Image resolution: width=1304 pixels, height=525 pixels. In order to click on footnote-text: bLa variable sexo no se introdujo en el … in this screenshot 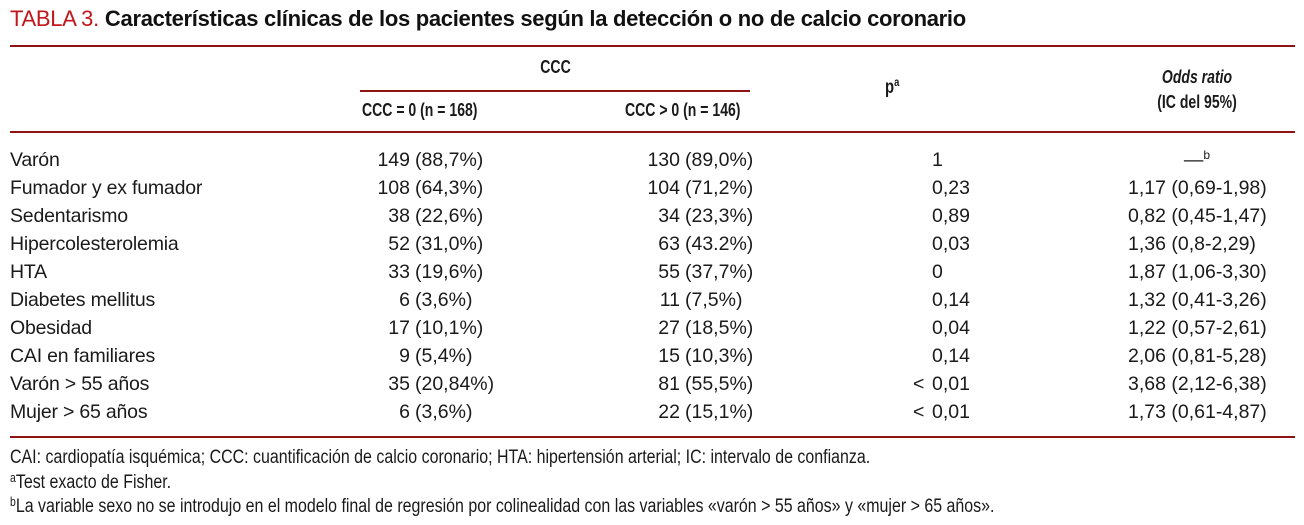, I will do `click(502, 506)`.